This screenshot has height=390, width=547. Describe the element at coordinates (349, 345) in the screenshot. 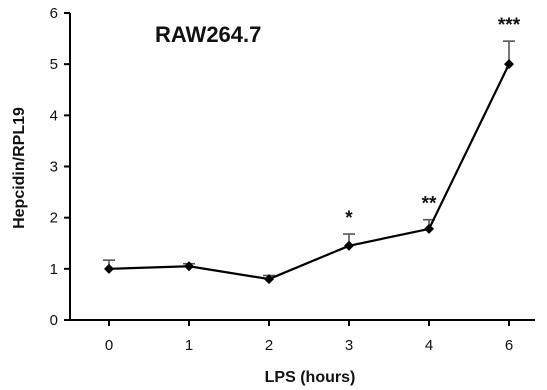

I see `x-tick-label: 3` at that location.